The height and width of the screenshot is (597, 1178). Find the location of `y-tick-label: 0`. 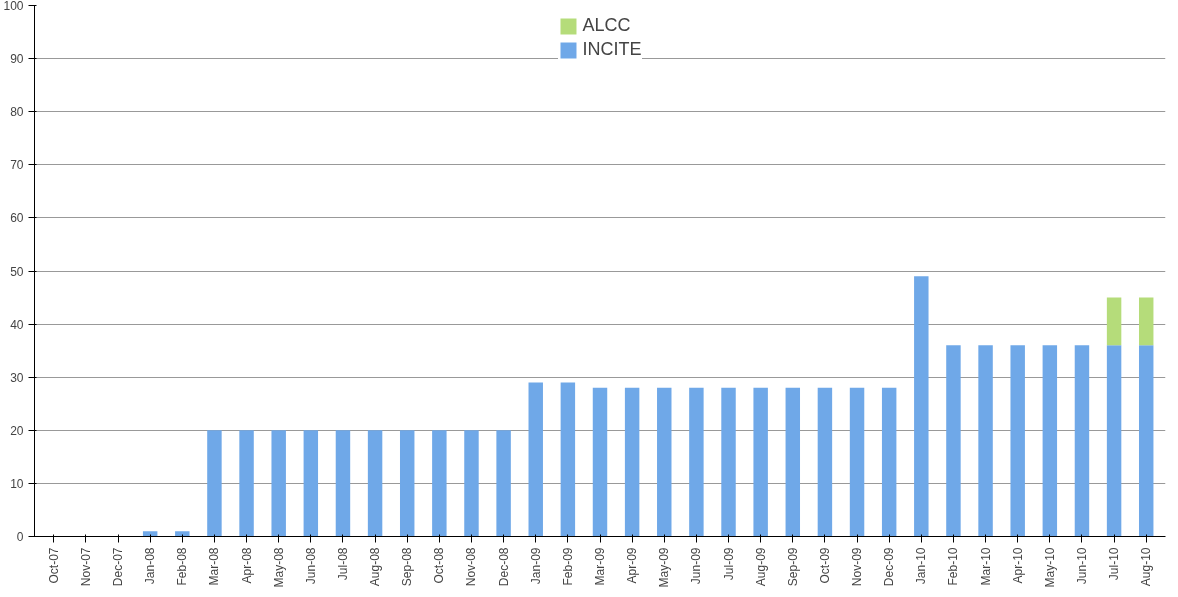

y-tick-label: 0 is located at coordinates (20, 537).